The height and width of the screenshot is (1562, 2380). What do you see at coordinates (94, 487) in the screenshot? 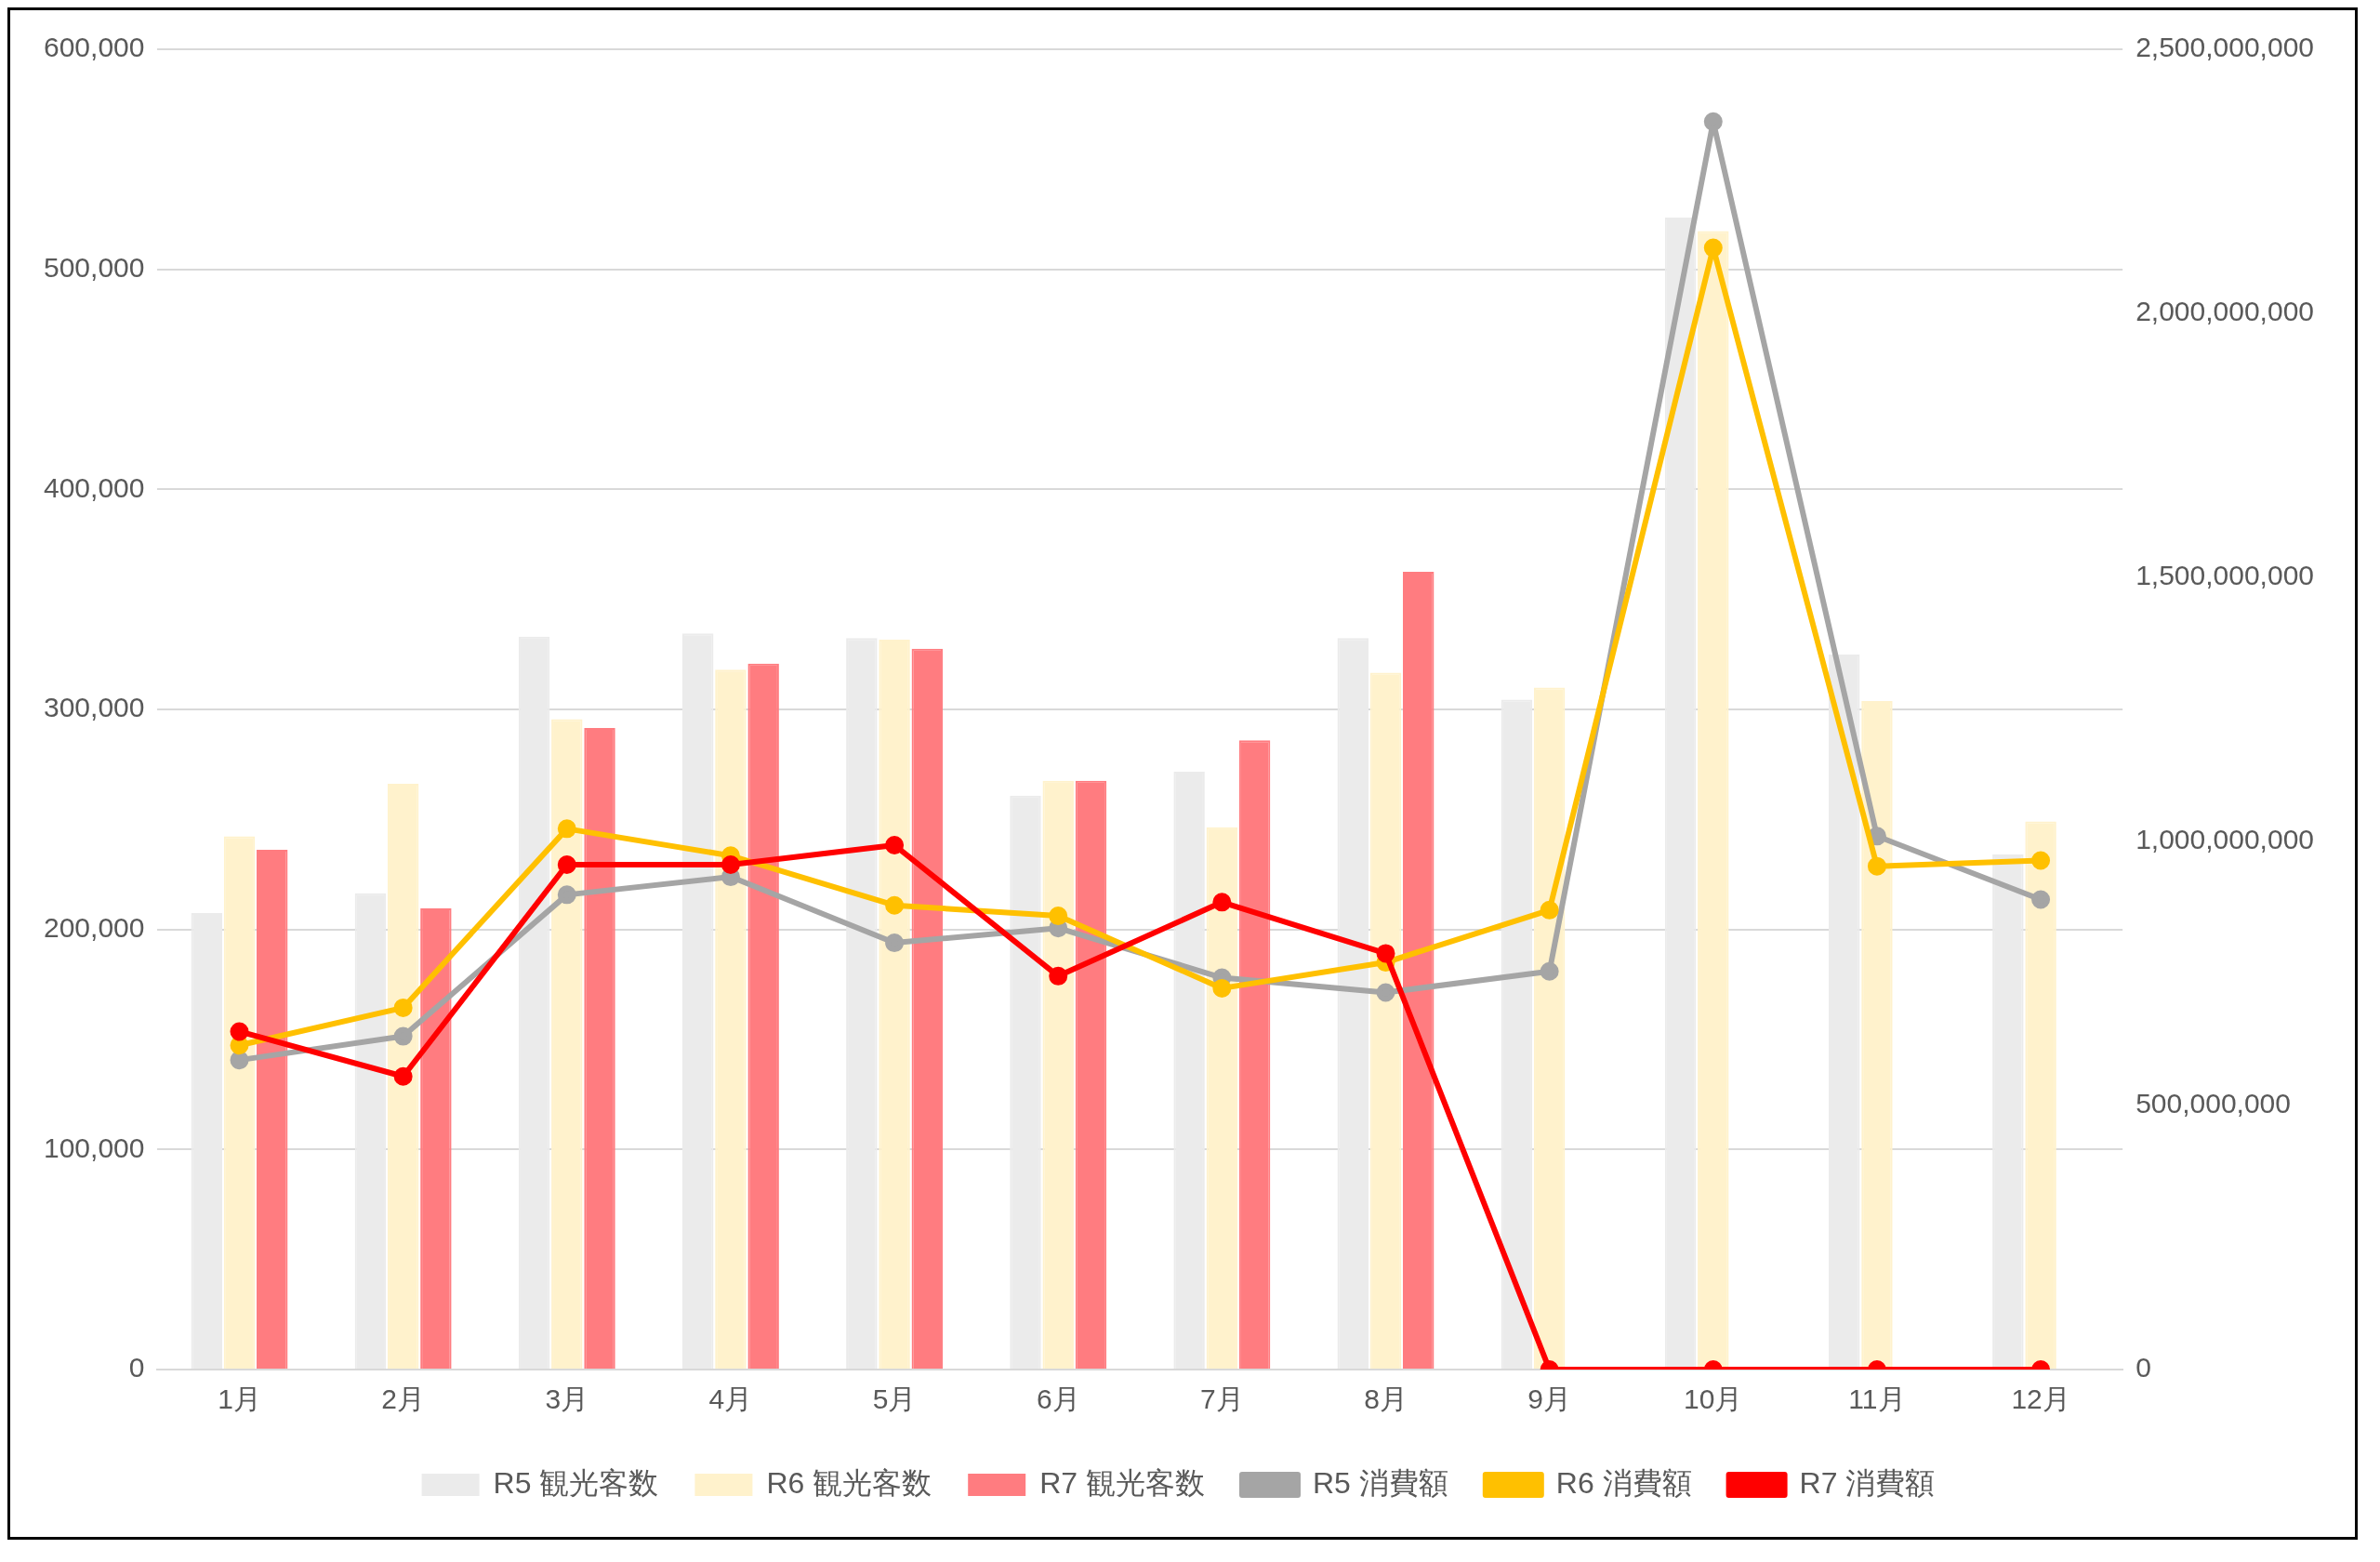
I see `y-tick-label: 400,000` at bounding box center [94, 487].